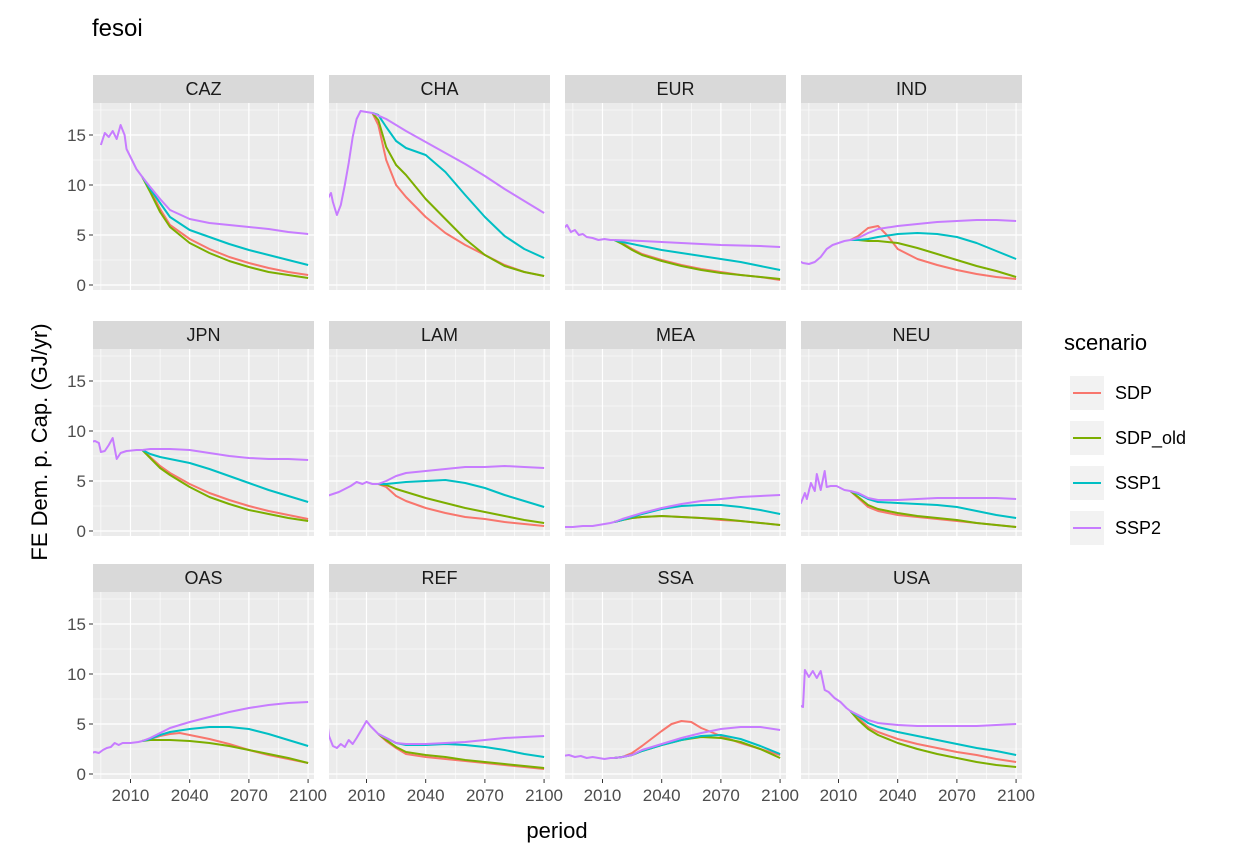  What do you see at coordinates (826, 487) in the screenshot?
I see `line-neu-history` at bounding box center [826, 487].